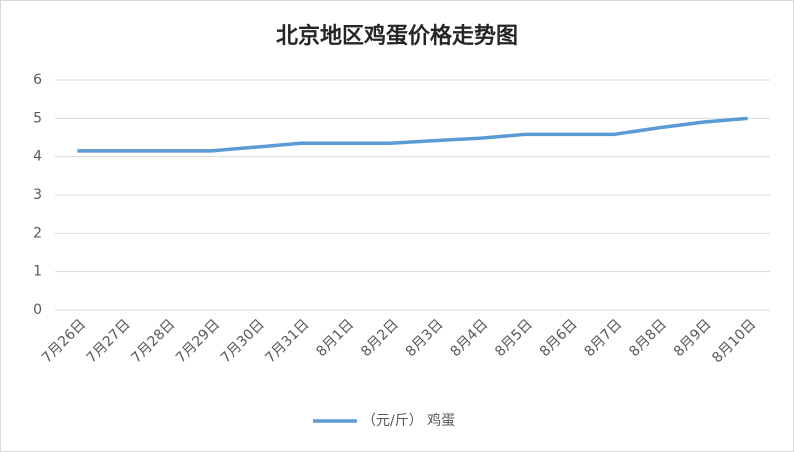 The image size is (794, 452). I want to click on y-tick-label: 2, so click(37, 233).